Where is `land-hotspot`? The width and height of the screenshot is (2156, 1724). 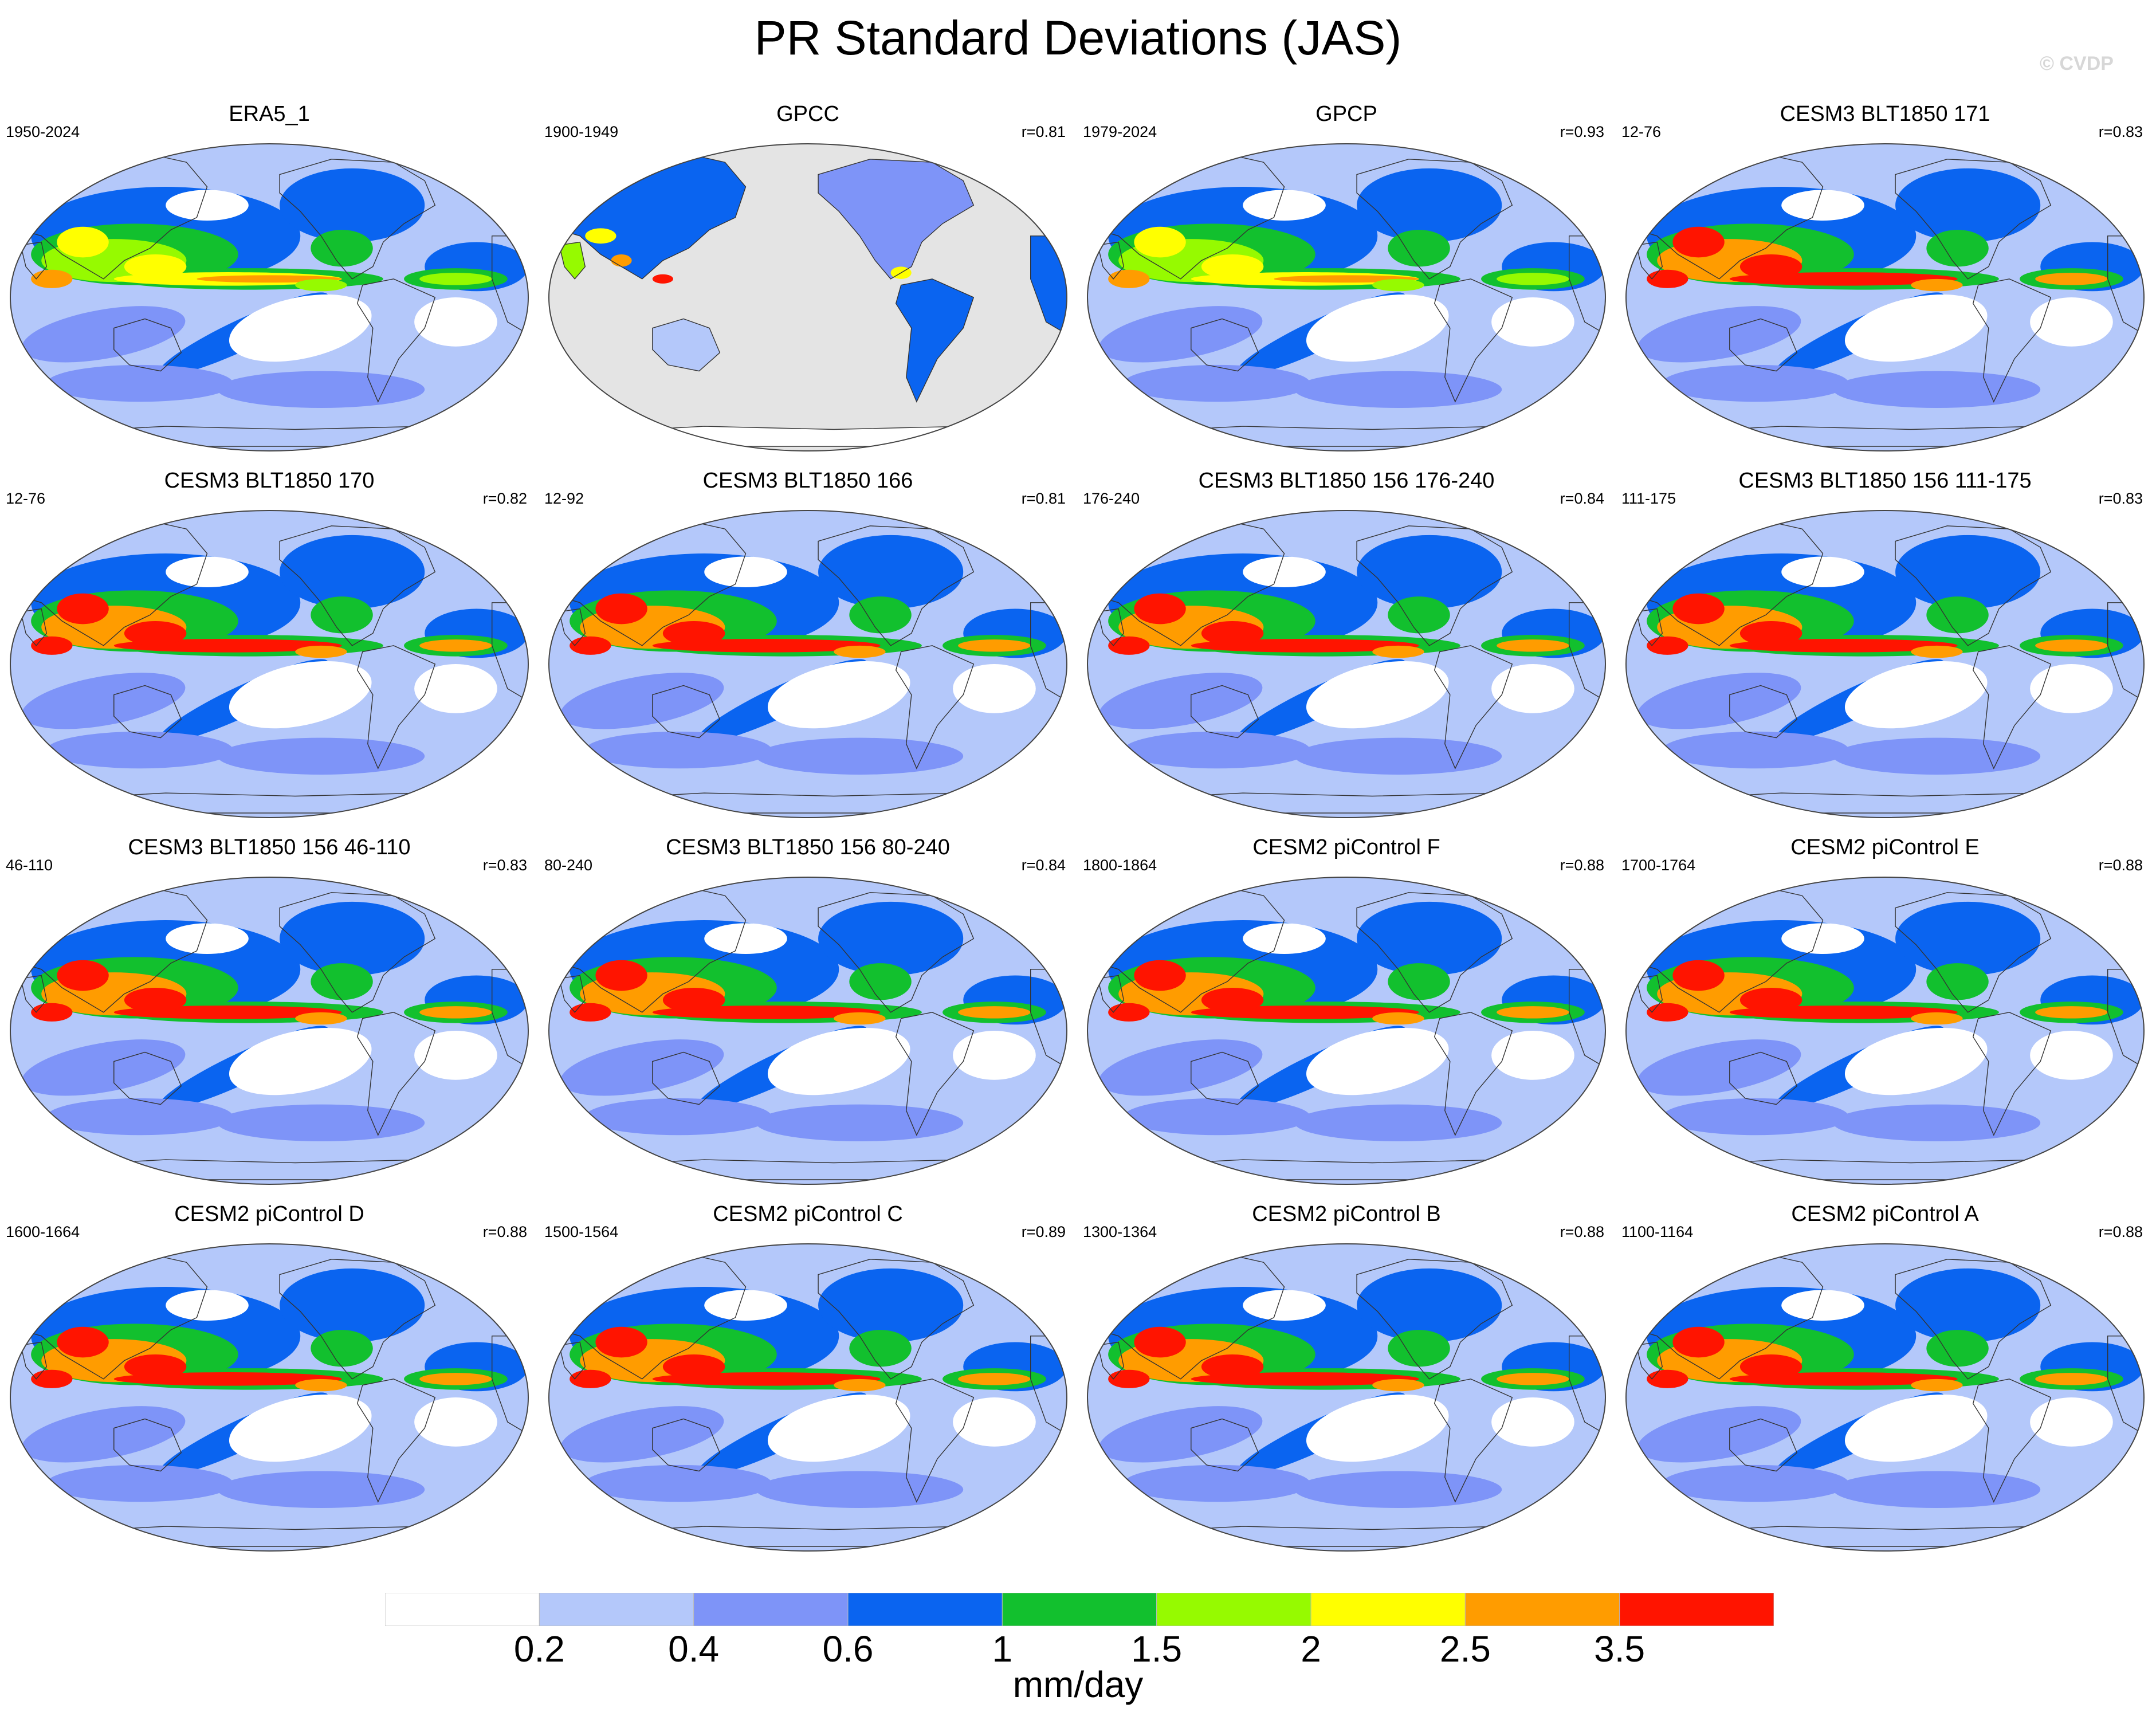
land-hotspot is located at coordinates (662, 279).